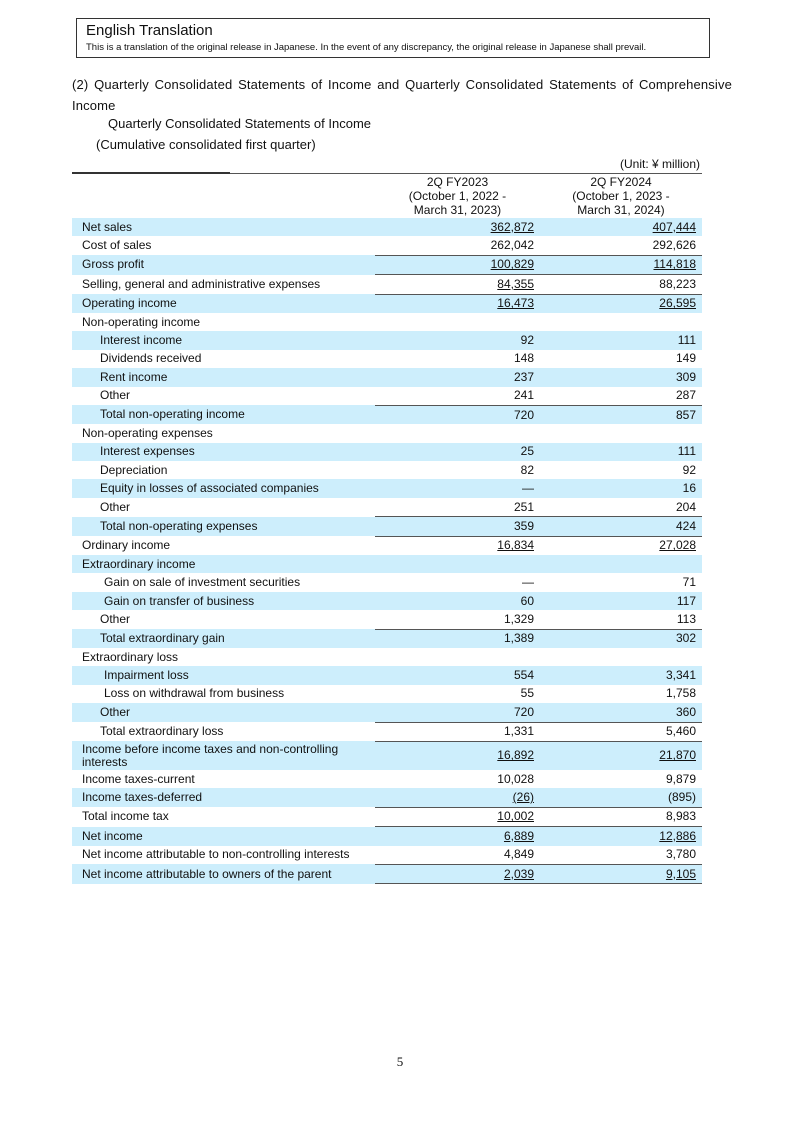 The height and width of the screenshot is (1131, 800). What do you see at coordinates (125, 816) in the screenshot?
I see `row-label: Total income tax` at bounding box center [125, 816].